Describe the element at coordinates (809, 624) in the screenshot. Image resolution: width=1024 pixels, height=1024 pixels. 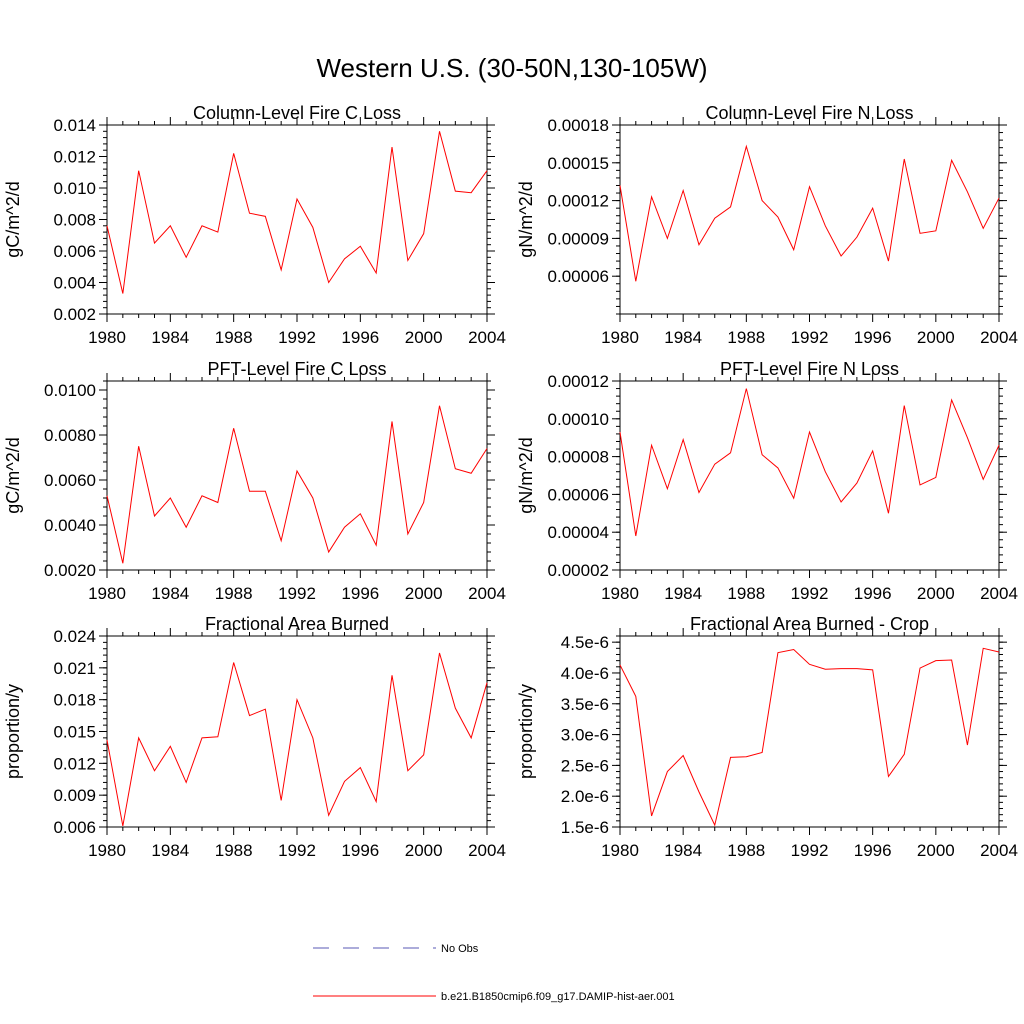
I see `panel-title: Fractional Area Burned - Crop` at that location.